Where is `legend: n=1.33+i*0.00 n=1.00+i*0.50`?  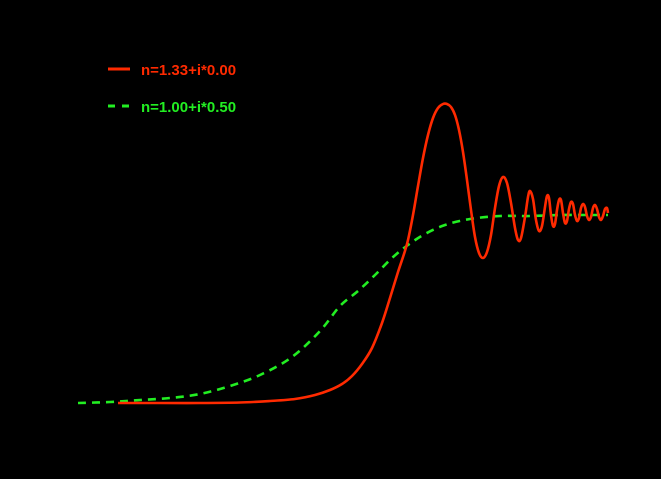
legend: n=1.33+i*0.00 n=1.00+i*0.50 is located at coordinates (172, 89).